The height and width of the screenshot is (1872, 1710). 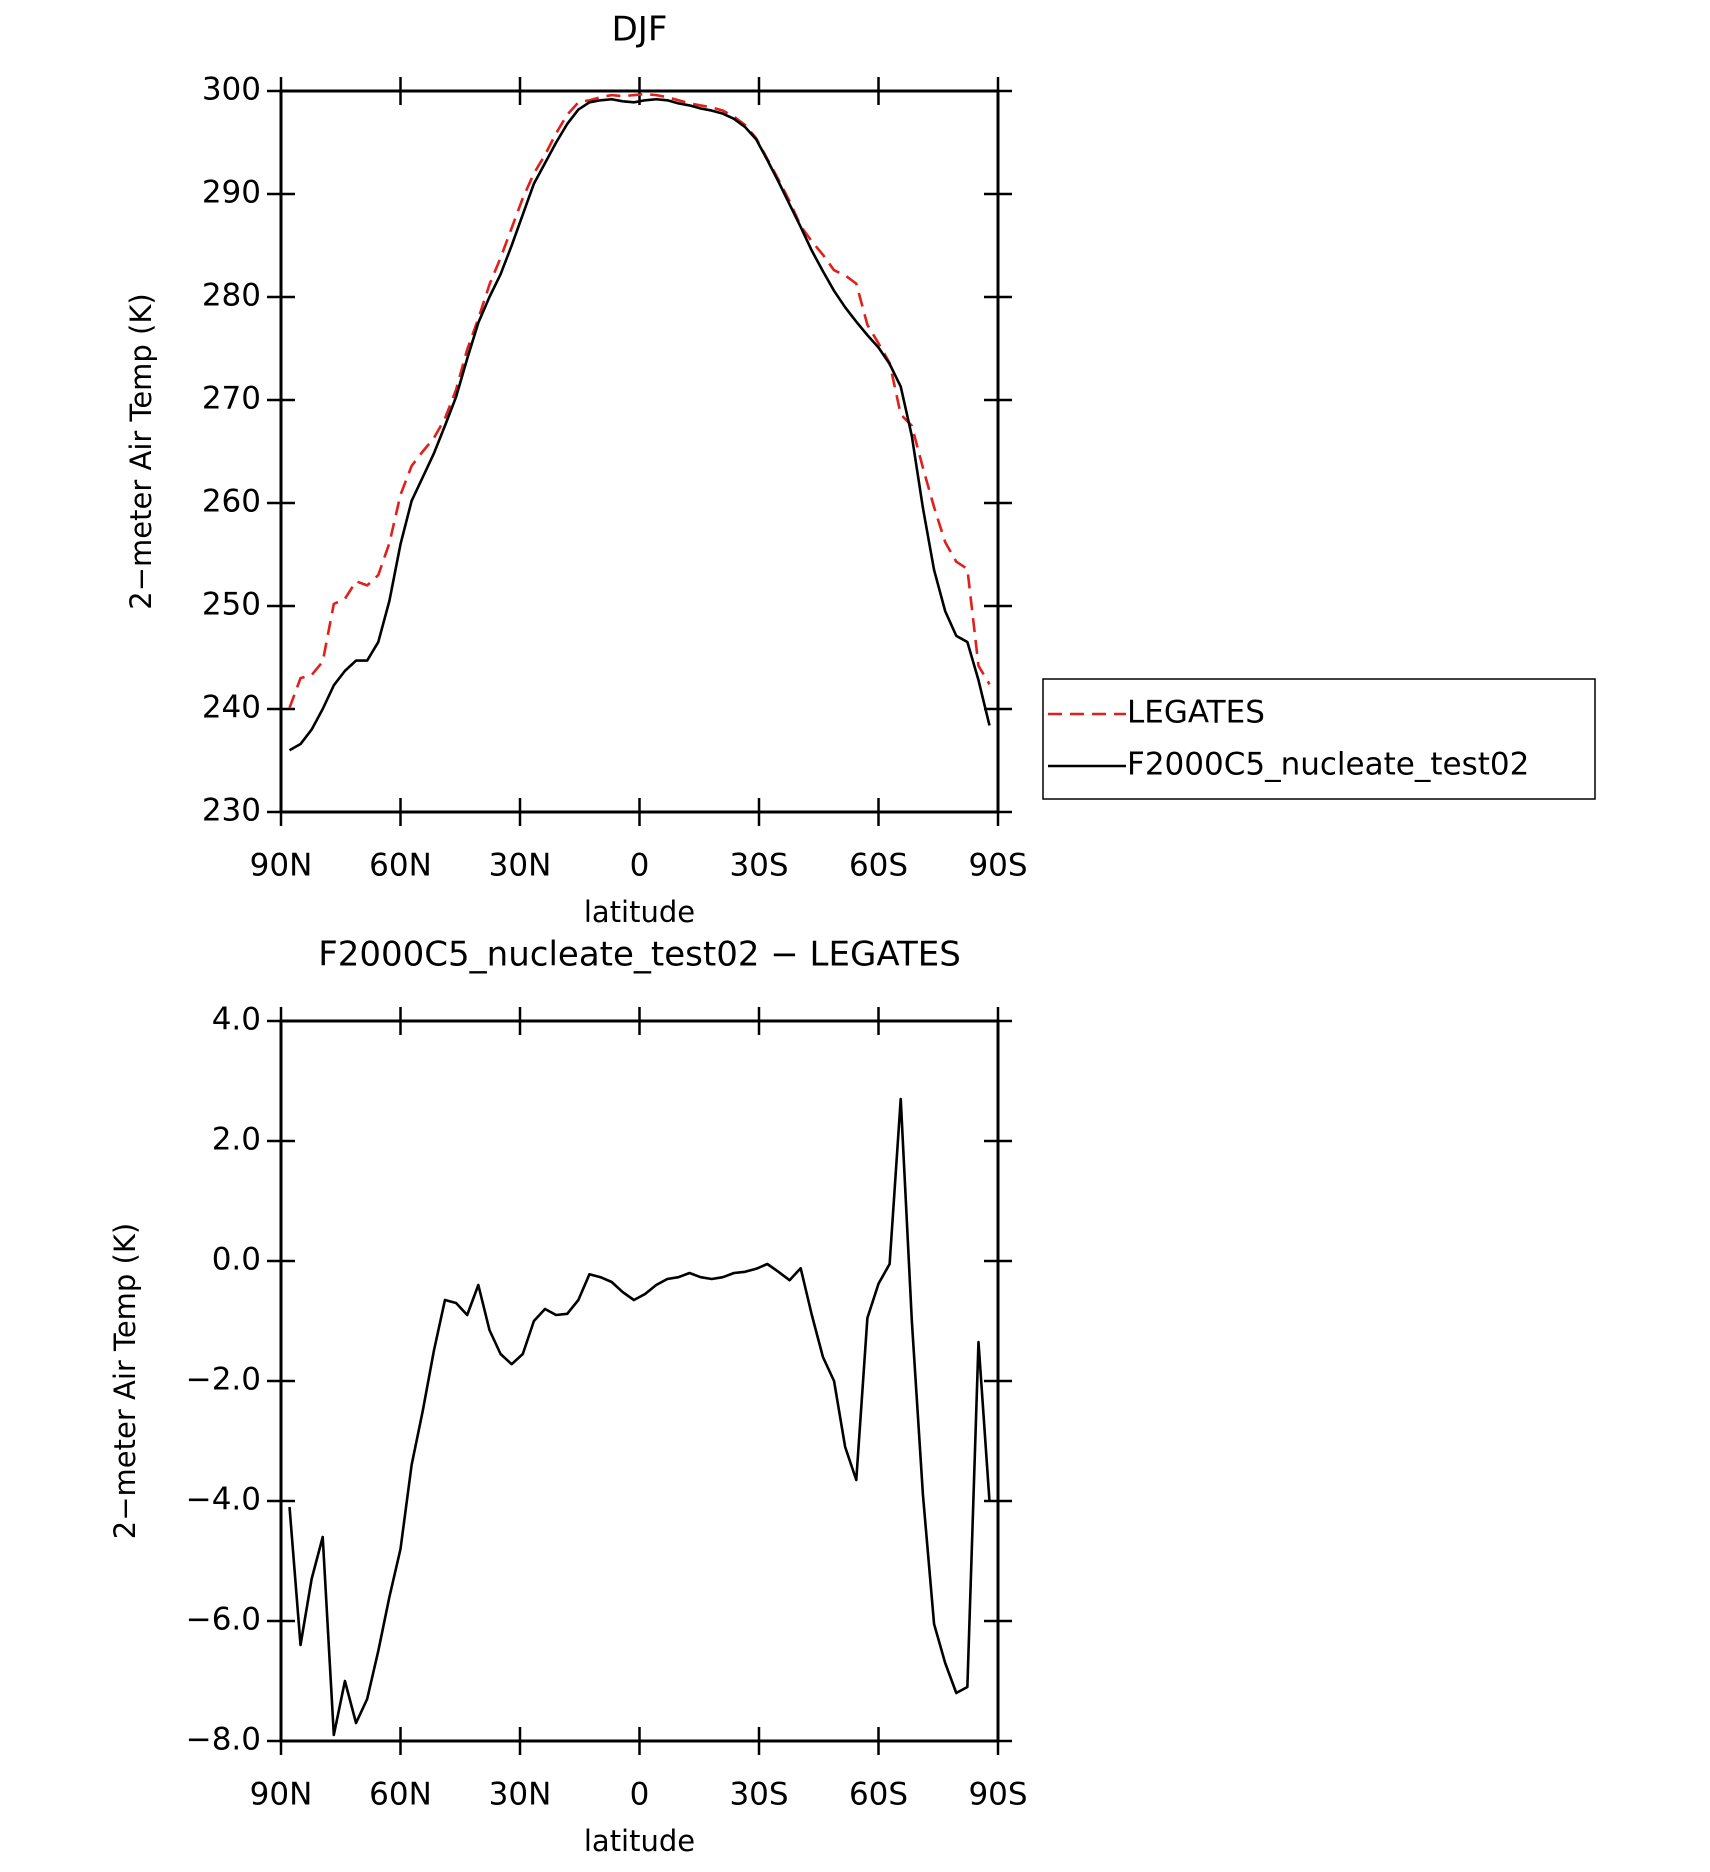 I want to click on legend-box, so click(x=1319, y=739).